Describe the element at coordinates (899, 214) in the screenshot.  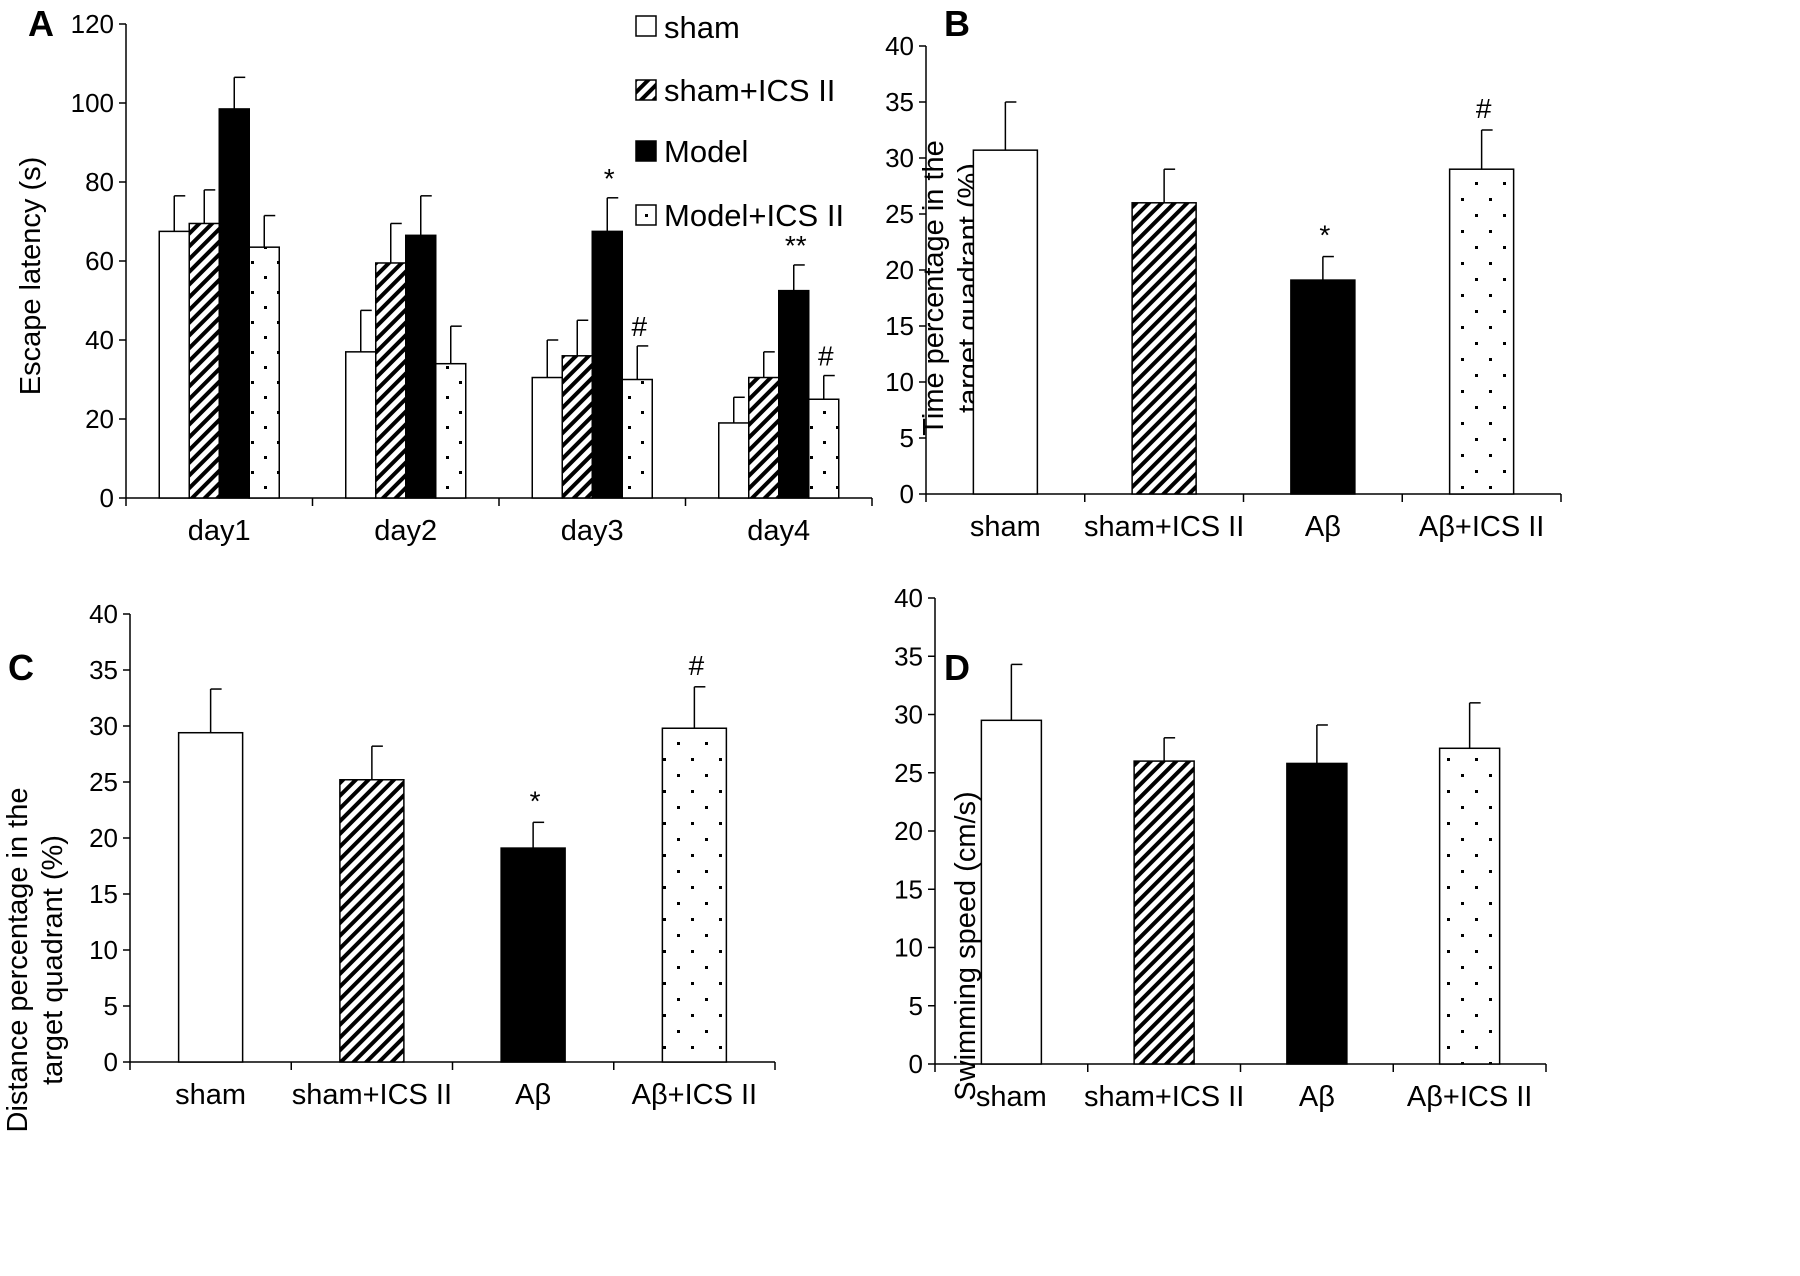
I see `panel-b-y-tick-label: 25` at that location.